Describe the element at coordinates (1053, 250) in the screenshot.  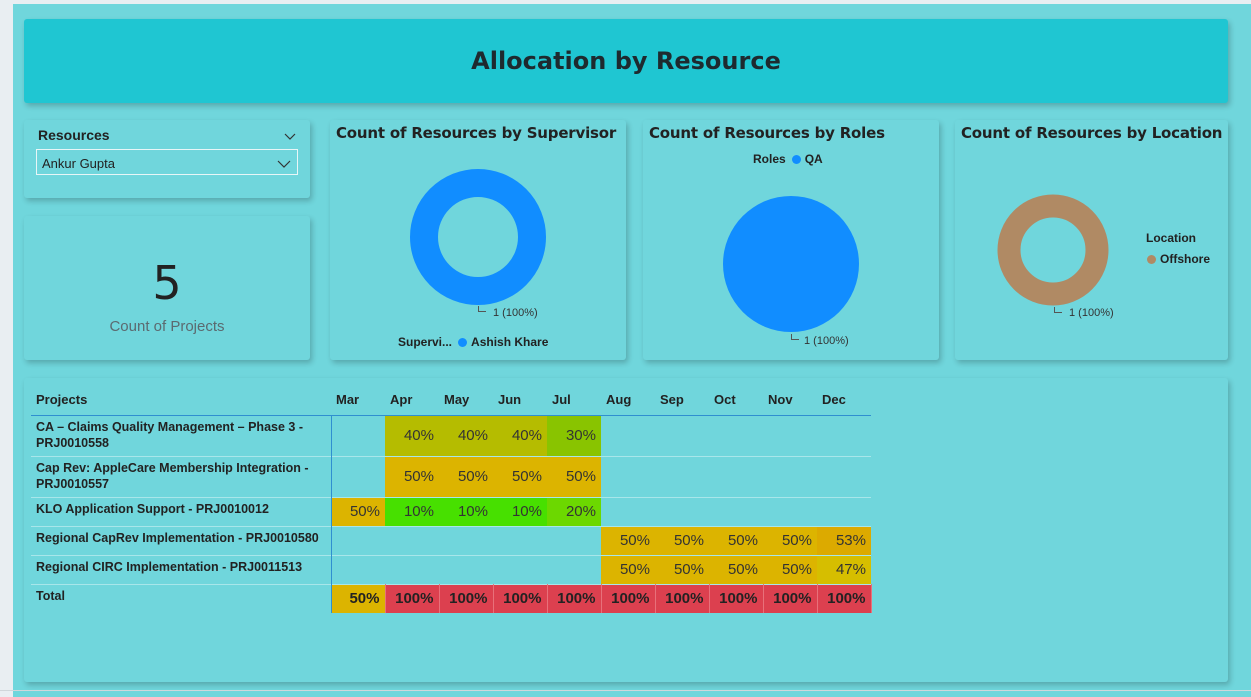
I see `donut-slice-offshore` at that location.